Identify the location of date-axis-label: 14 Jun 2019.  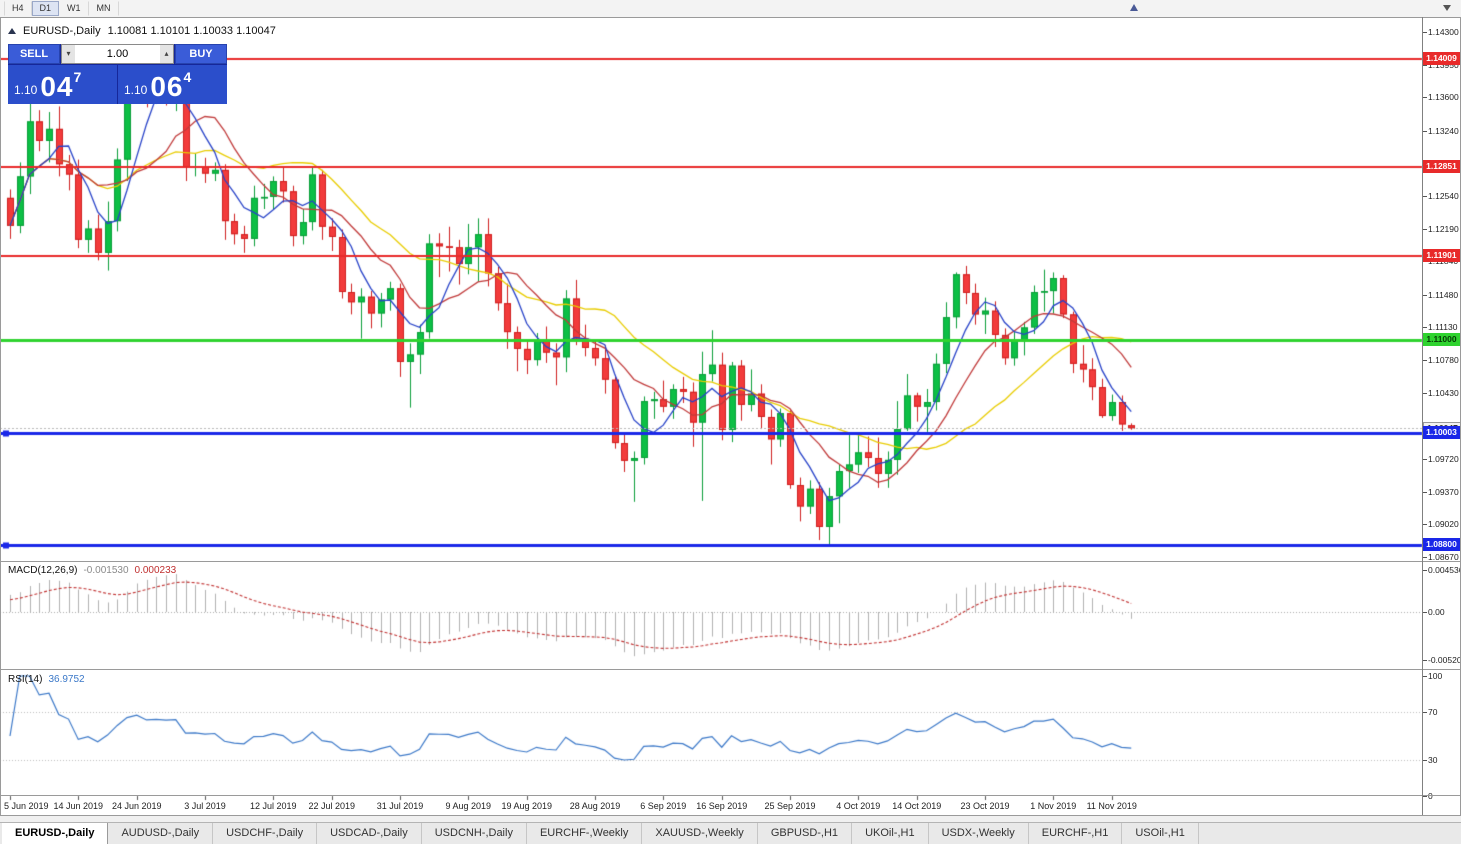
(78, 806).